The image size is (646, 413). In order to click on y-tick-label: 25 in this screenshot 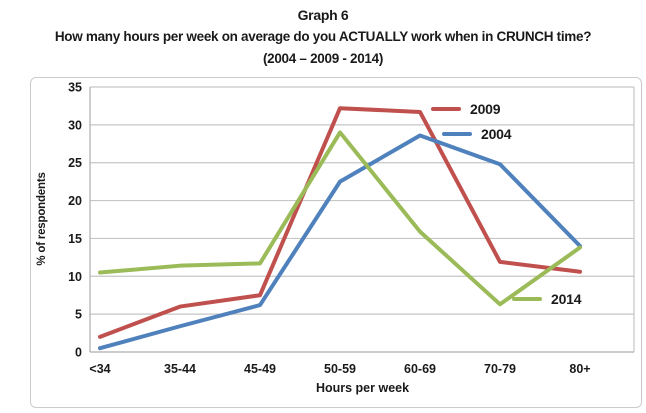, I will do `click(75, 163)`.